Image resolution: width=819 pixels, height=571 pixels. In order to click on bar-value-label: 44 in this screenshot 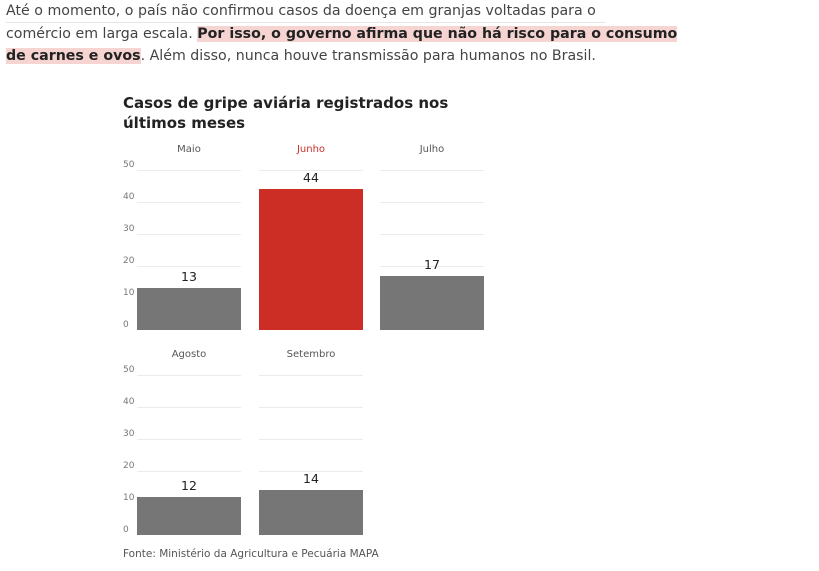, I will do `click(311, 178)`.